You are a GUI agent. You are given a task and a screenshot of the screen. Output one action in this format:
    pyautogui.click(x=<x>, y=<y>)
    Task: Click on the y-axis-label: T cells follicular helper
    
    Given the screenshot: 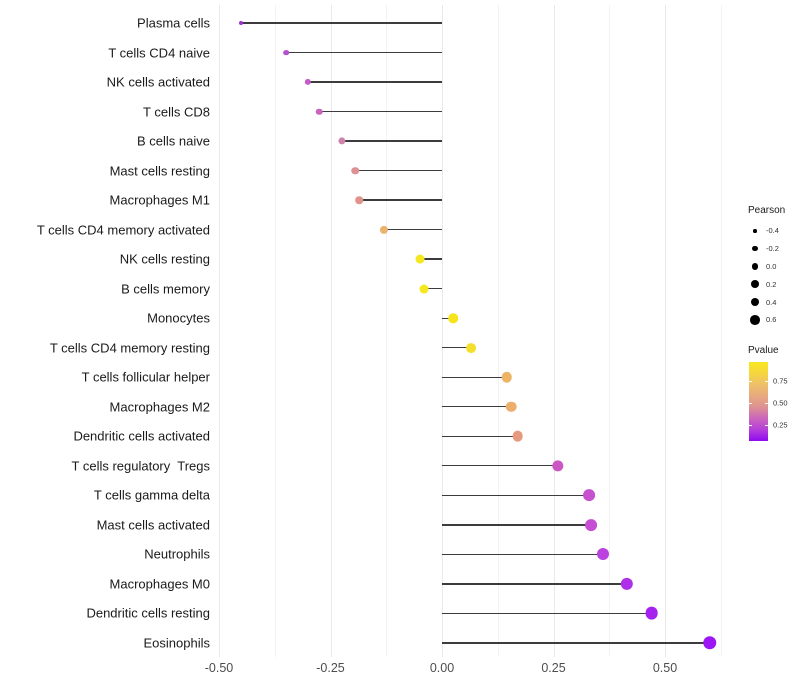 What is the action you would take?
    pyautogui.click(x=145, y=377)
    